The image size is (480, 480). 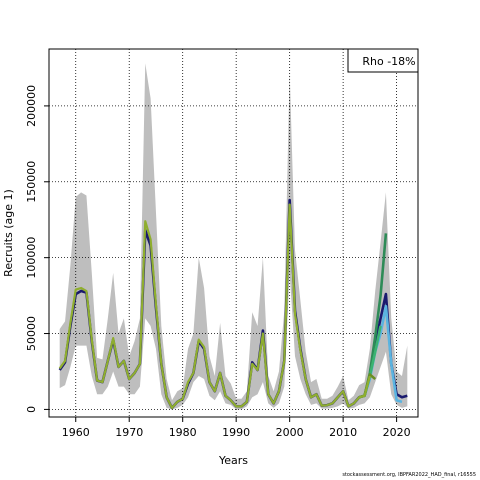 I want to click on y-tick-label: 0, so click(x=31, y=409).